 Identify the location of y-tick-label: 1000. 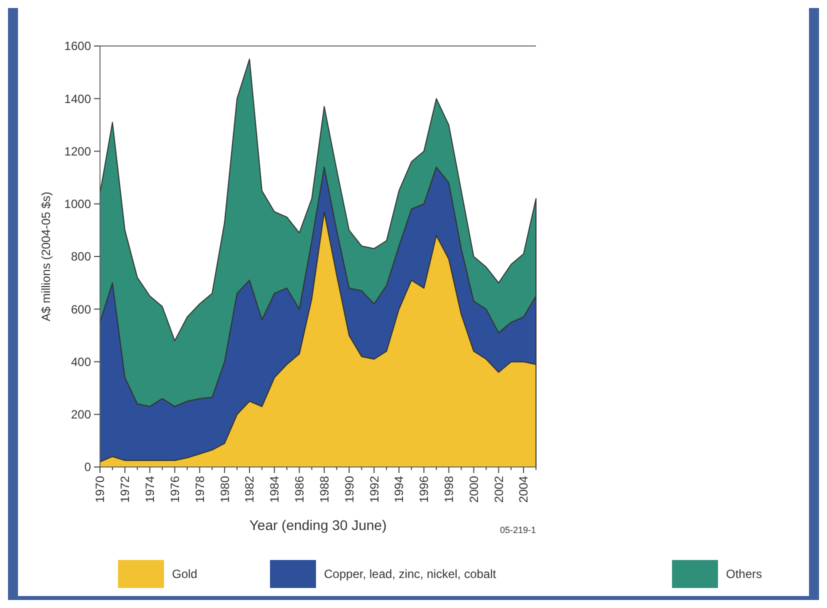
(78, 204).